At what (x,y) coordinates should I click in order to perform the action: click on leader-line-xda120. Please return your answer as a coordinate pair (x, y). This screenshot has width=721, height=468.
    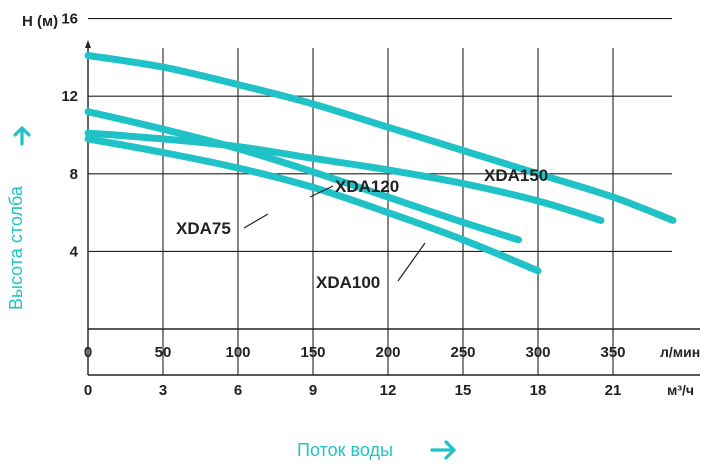
    Looking at the image, I should click on (321, 191).